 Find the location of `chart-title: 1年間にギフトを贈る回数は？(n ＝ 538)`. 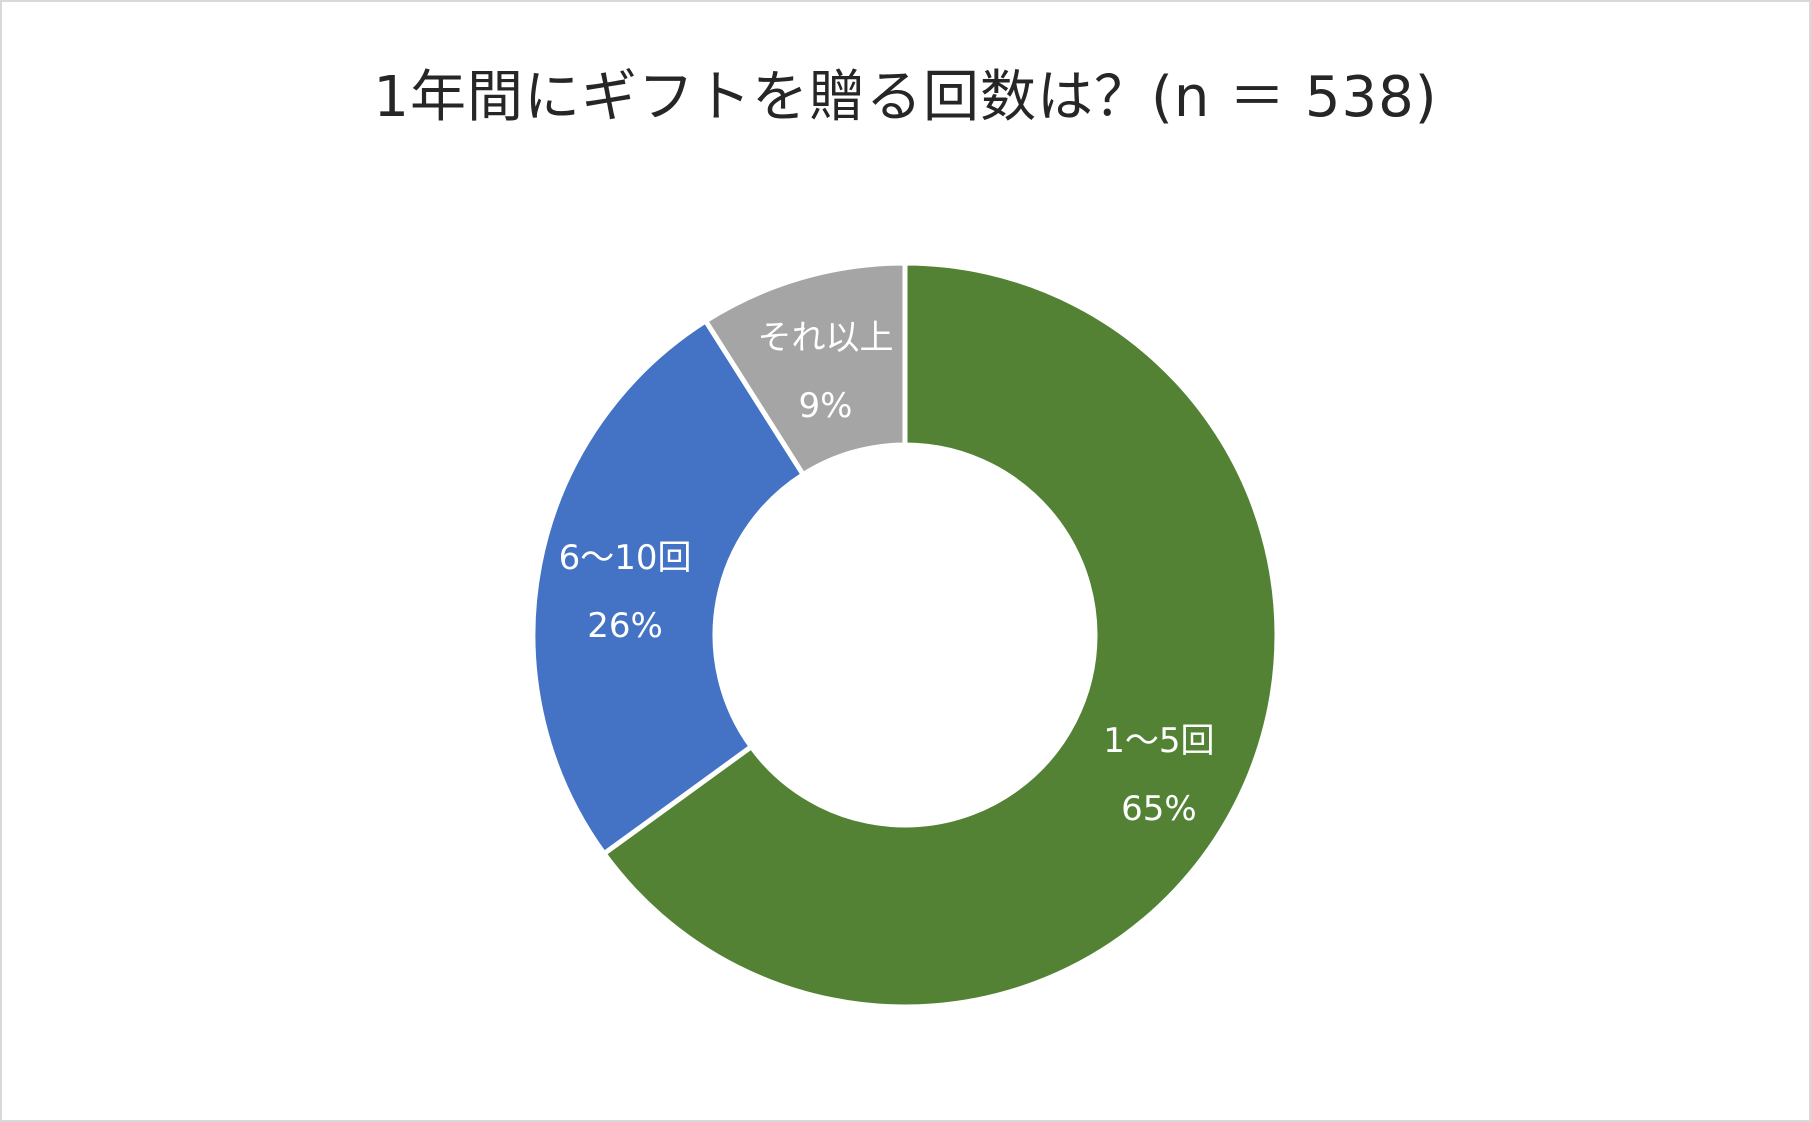

chart-title: 1年間にギフトを贈る回数は？(n ＝ 538) is located at coordinates (905, 97).